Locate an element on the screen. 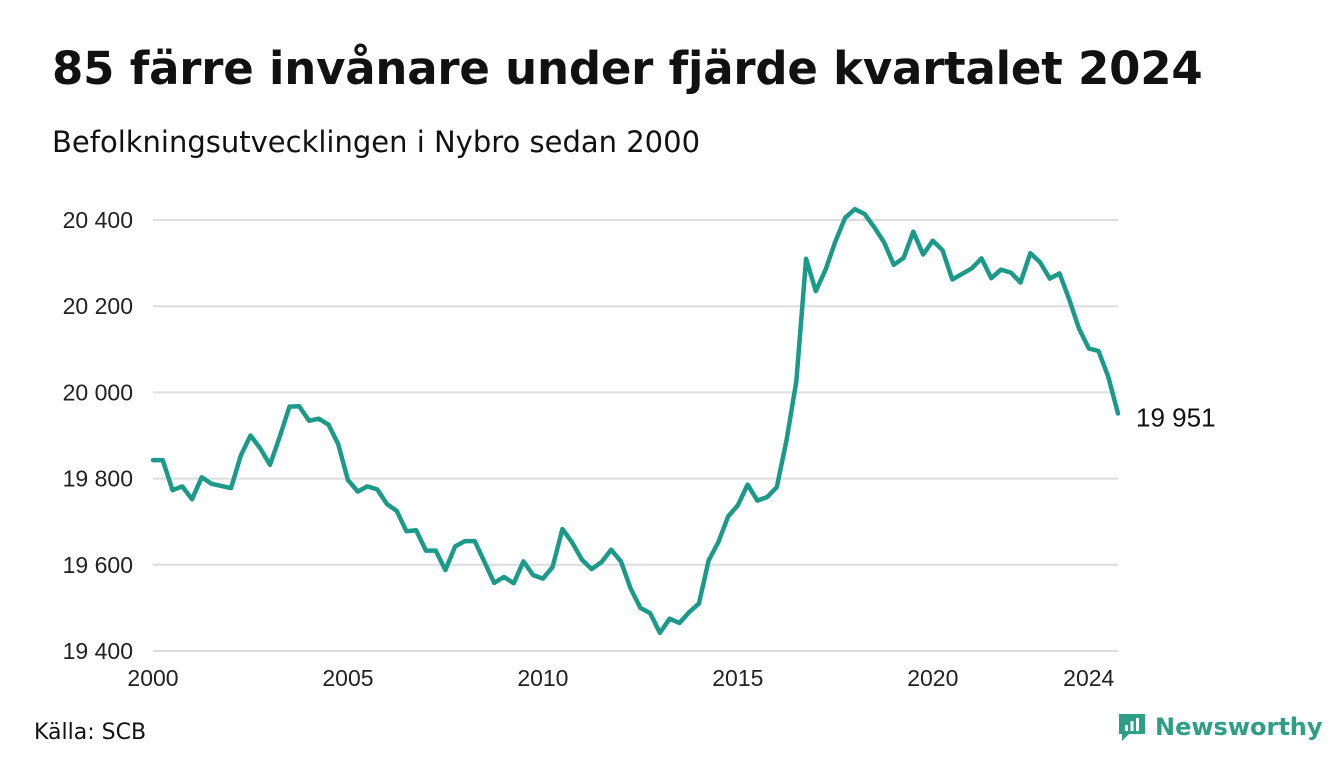  y-tick-label: 19 800 is located at coordinates (98, 479).